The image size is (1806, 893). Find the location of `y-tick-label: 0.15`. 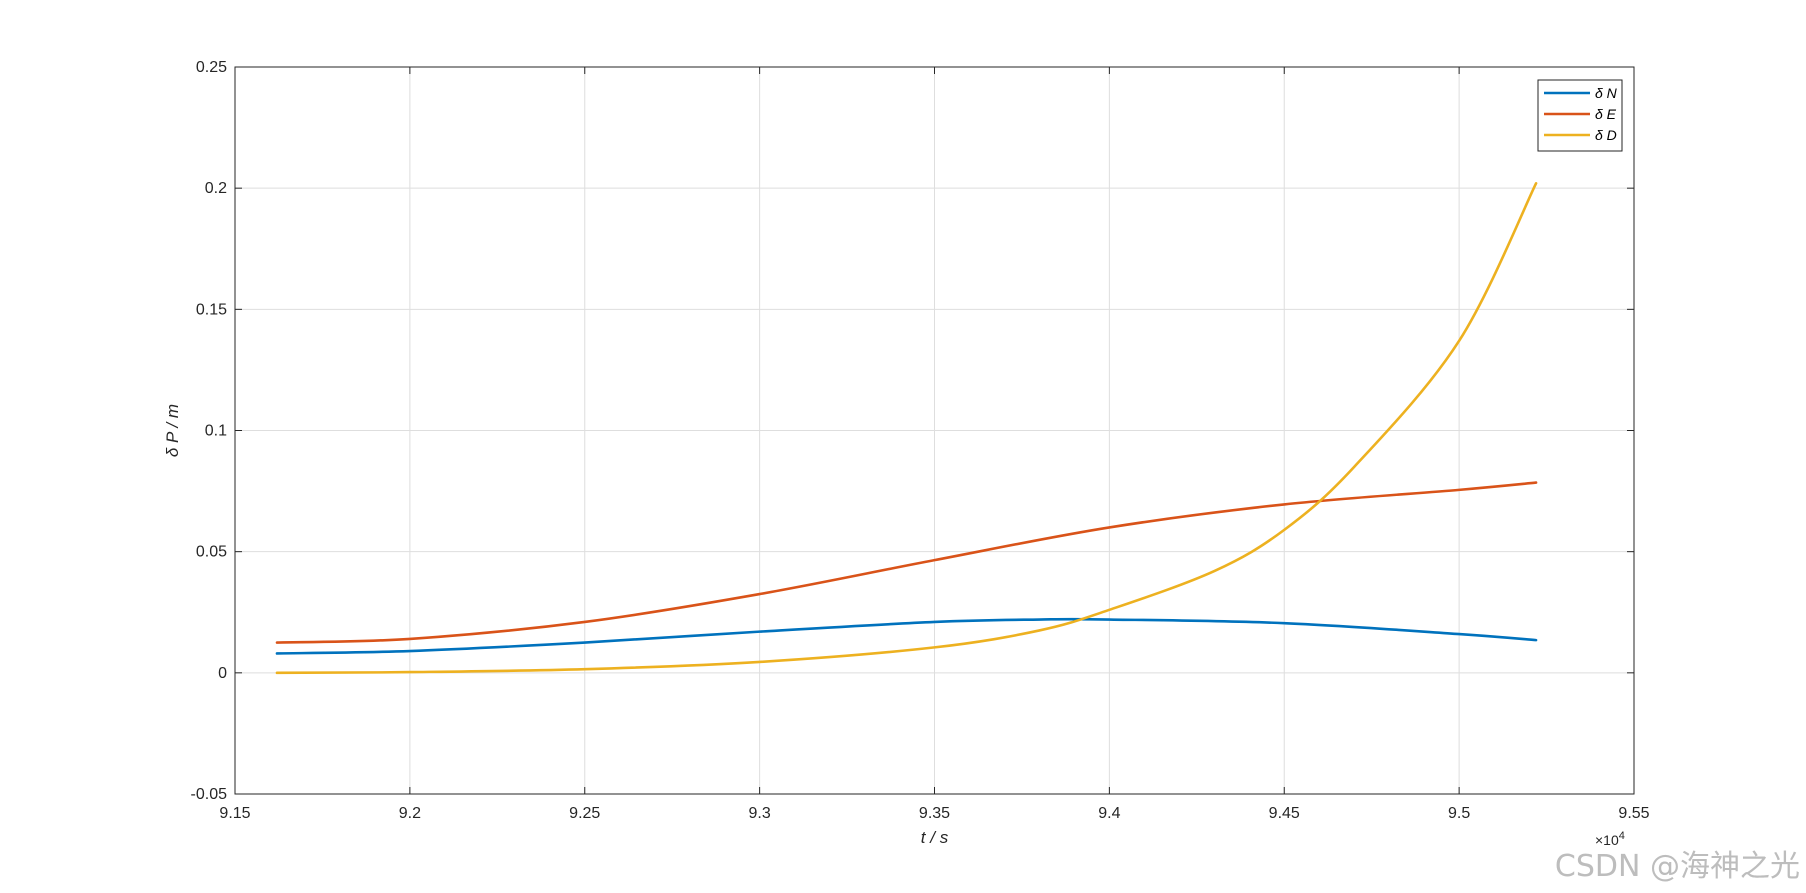

y-tick-label: 0.15 is located at coordinates (211, 309).